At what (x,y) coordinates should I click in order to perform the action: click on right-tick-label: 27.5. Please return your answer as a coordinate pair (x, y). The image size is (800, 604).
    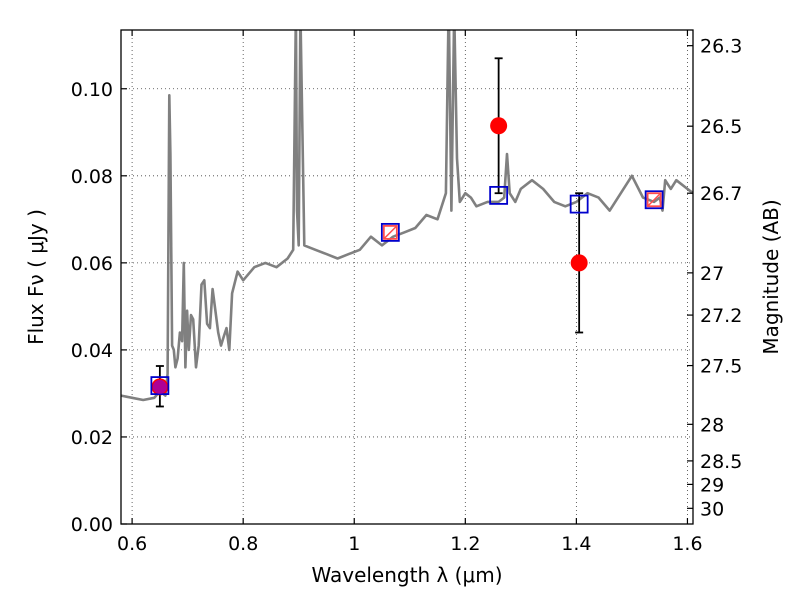
    Looking at the image, I should click on (721, 367).